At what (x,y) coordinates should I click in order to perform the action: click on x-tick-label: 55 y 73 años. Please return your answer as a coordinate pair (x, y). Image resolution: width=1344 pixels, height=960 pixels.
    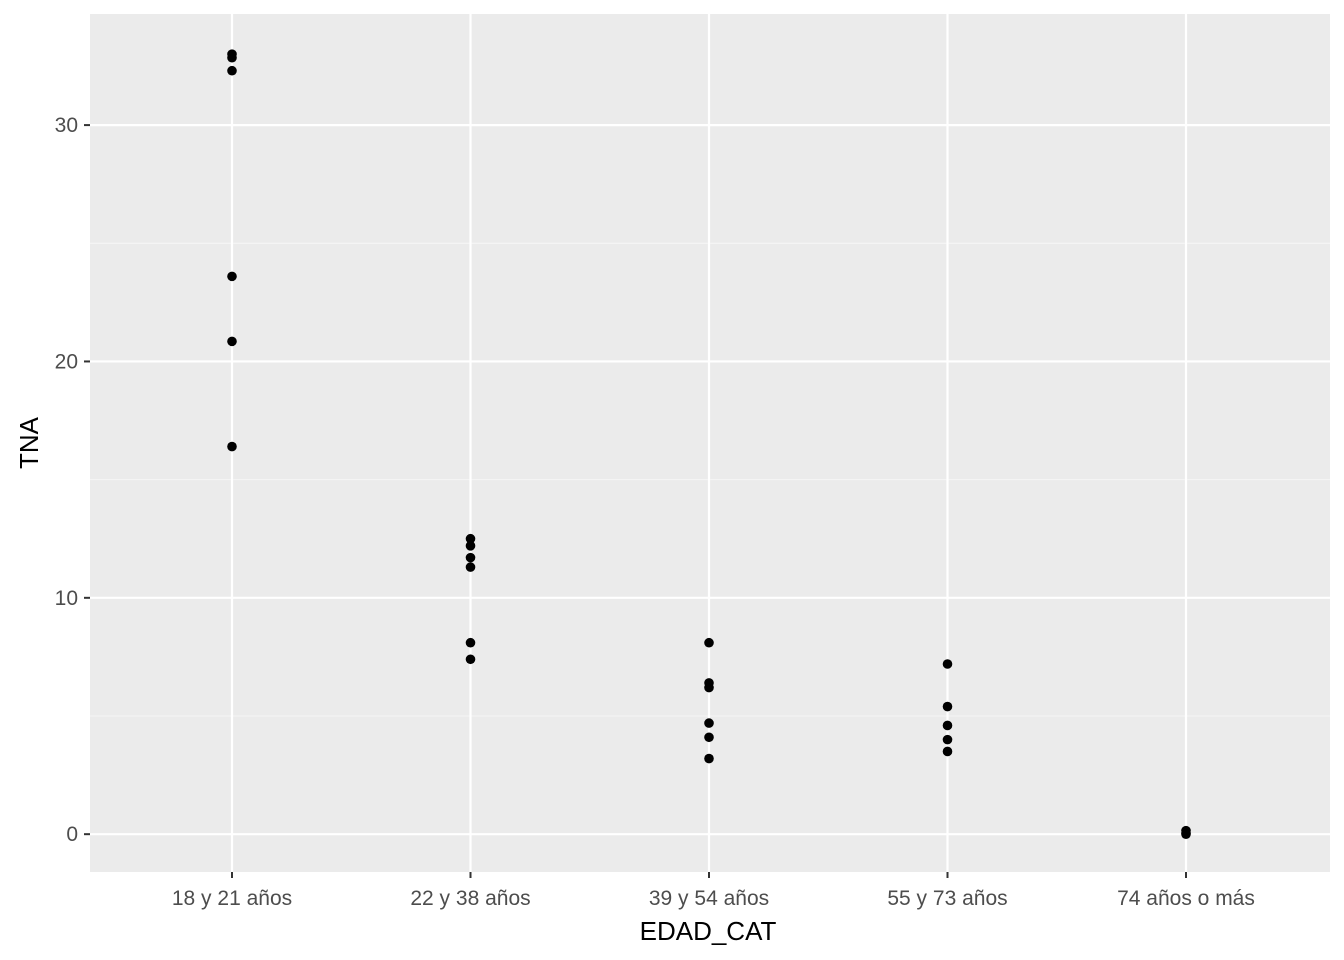
    Looking at the image, I should click on (947, 898).